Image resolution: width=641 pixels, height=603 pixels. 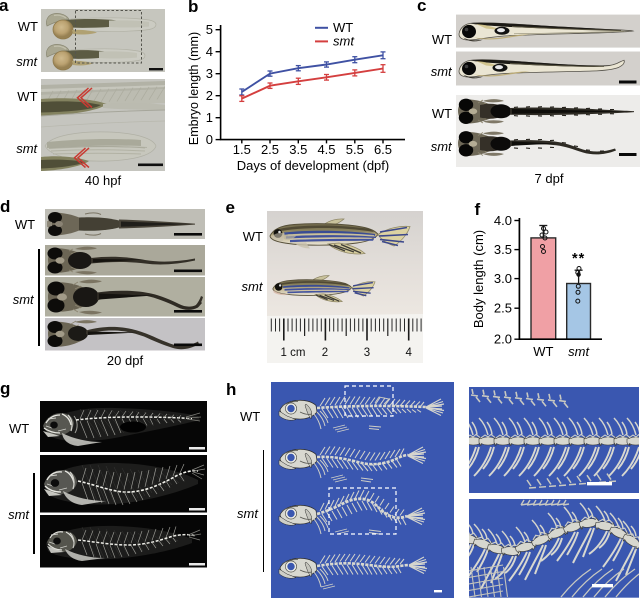 I want to click on svg-text: 3.0, so click(x=503, y=278).